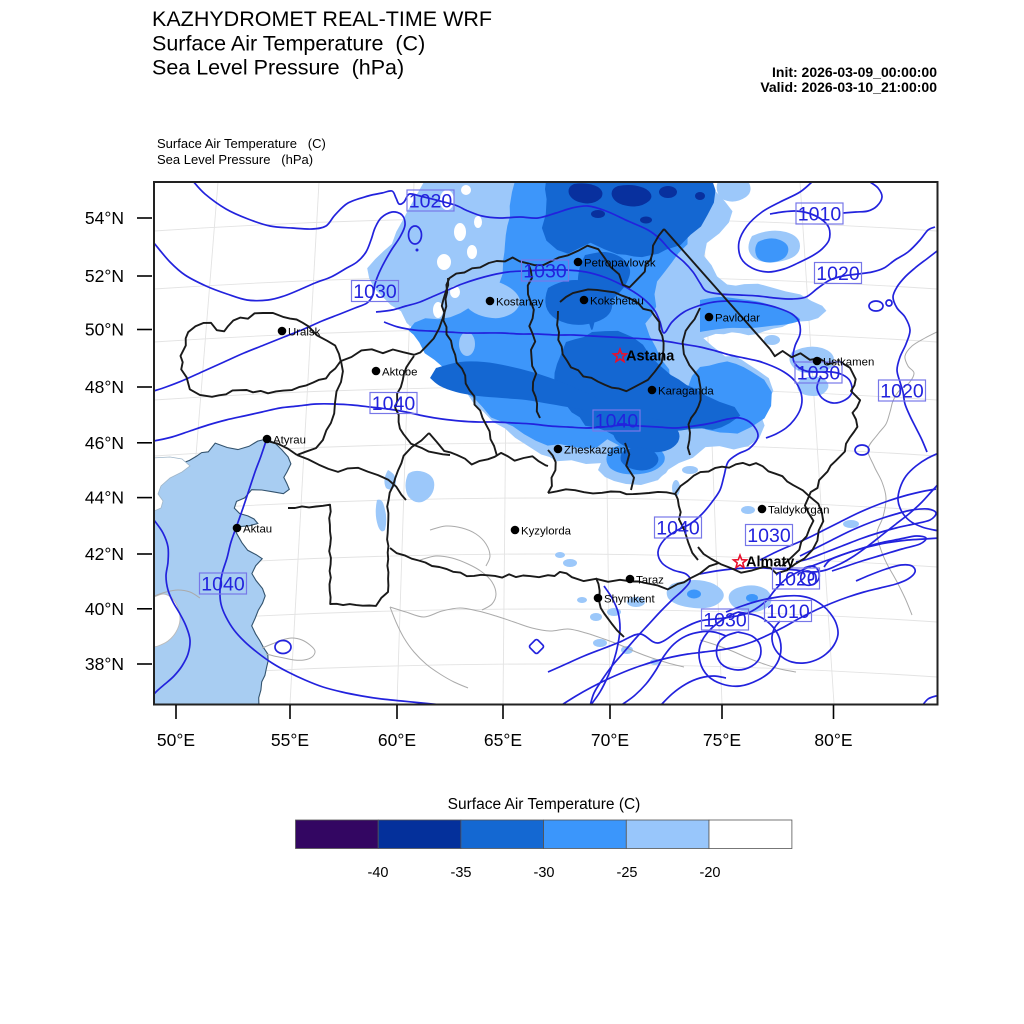  I want to click on svg-text: 48°N, so click(104, 387).